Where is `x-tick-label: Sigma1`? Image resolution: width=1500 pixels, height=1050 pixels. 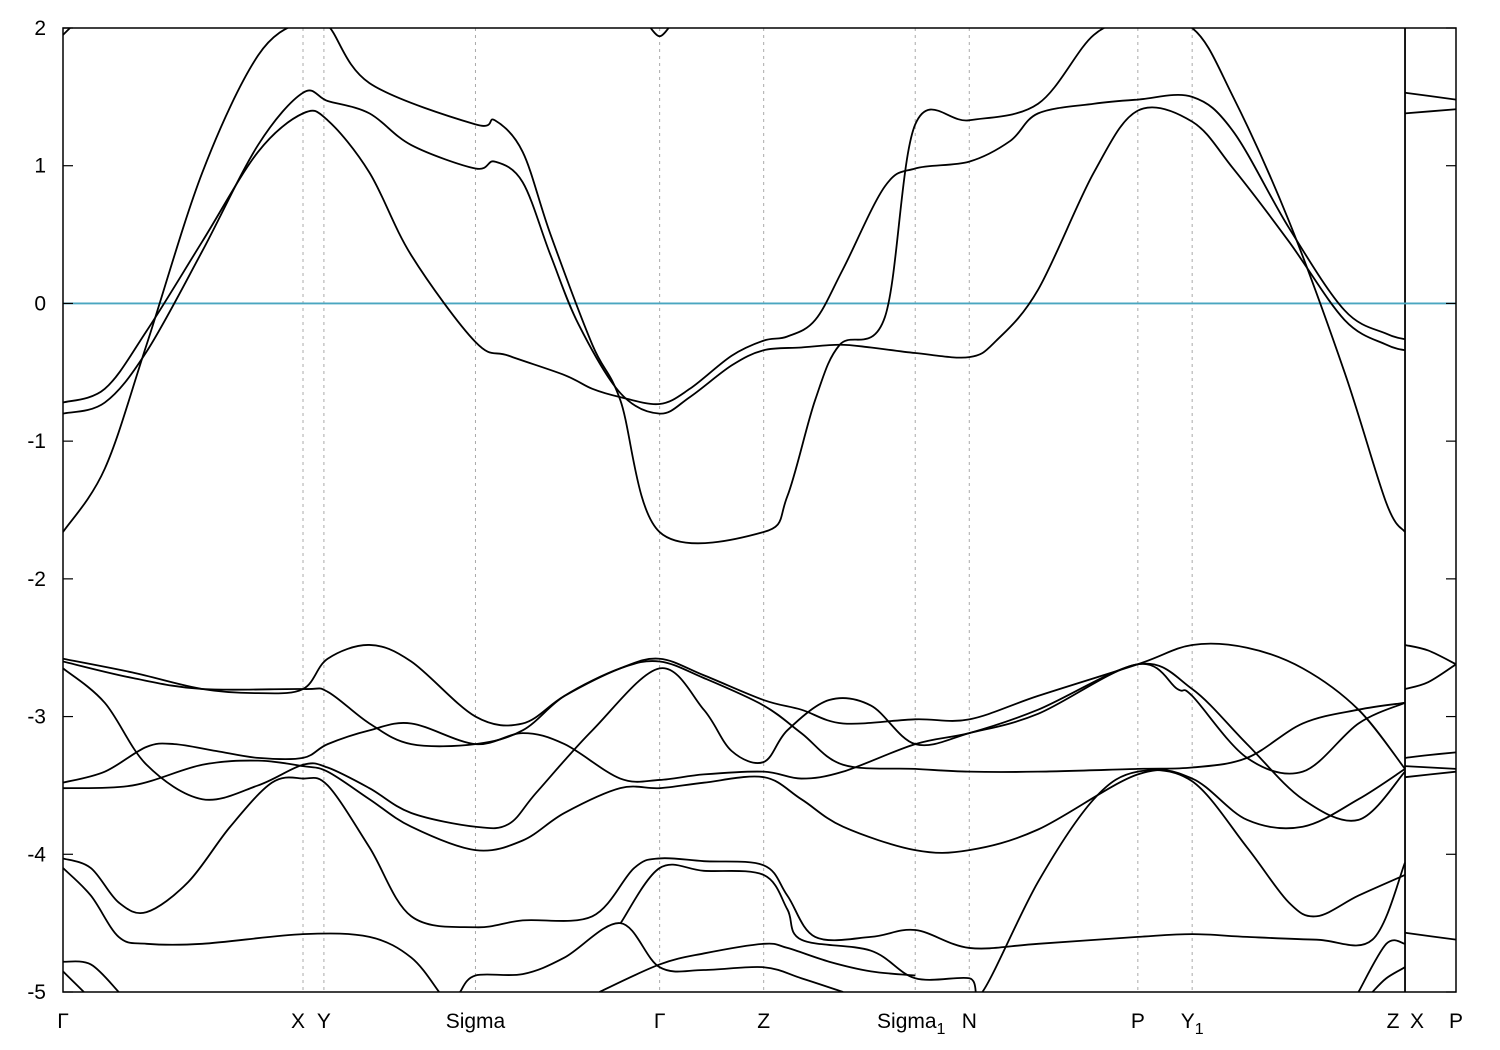 x-tick-label: Sigma1 is located at coordinates (911, 1024).